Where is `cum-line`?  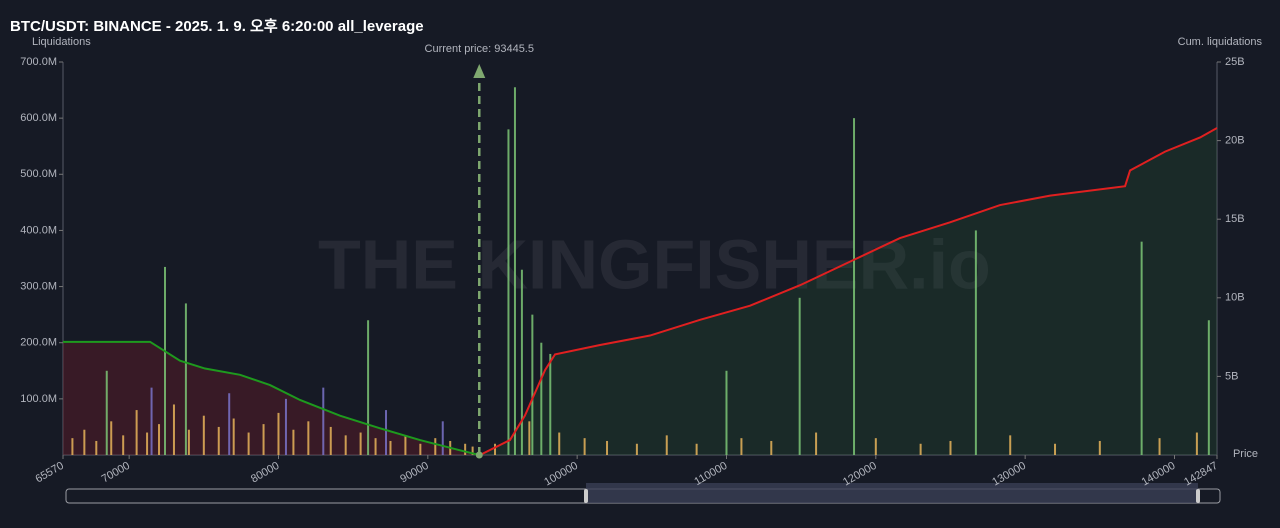
cum-line is located at coordinates (271, 398).